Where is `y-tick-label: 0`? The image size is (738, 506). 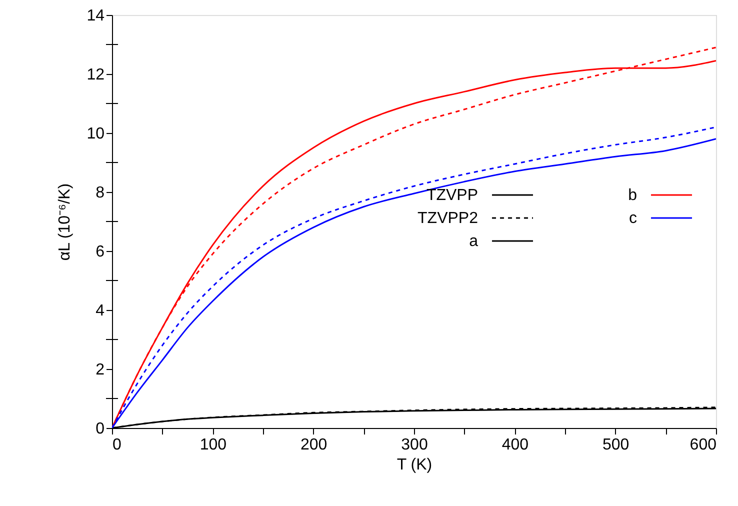 y-tick-label: 0 is located at coordinates (100, 429).